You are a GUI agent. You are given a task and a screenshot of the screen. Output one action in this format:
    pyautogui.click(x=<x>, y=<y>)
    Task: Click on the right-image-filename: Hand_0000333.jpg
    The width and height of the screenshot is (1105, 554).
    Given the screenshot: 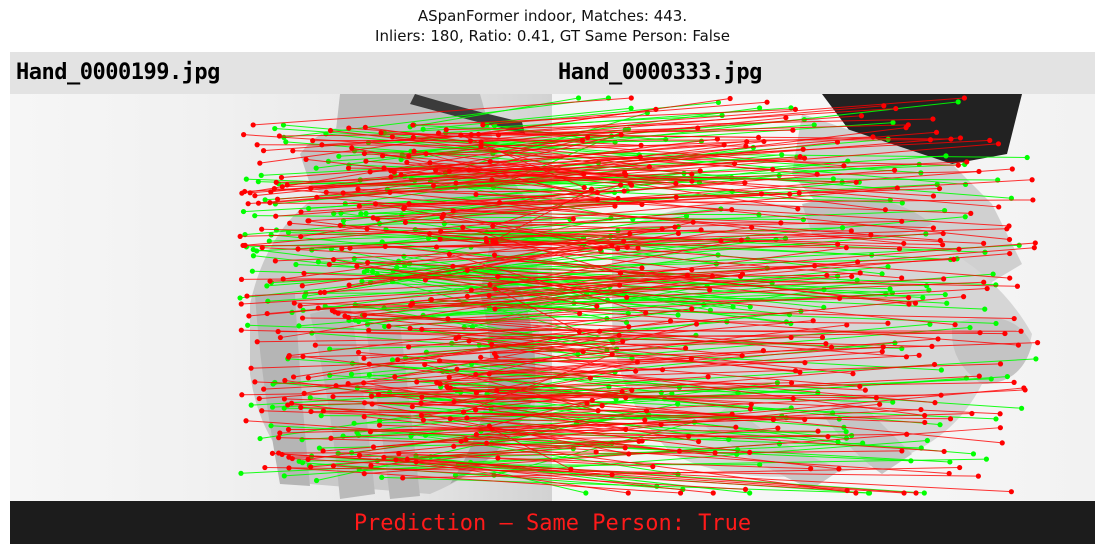 What is the action you would take?
    pyautogui.click(x=660, y=72)
    